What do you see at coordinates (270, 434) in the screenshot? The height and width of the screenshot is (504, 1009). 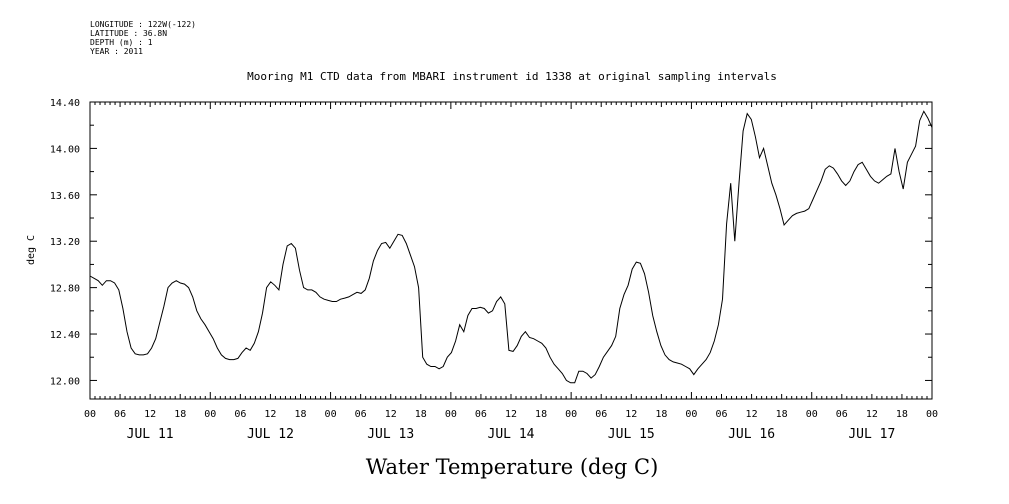 I see `day-label: JUL 12` at bounding box center [270, 434].